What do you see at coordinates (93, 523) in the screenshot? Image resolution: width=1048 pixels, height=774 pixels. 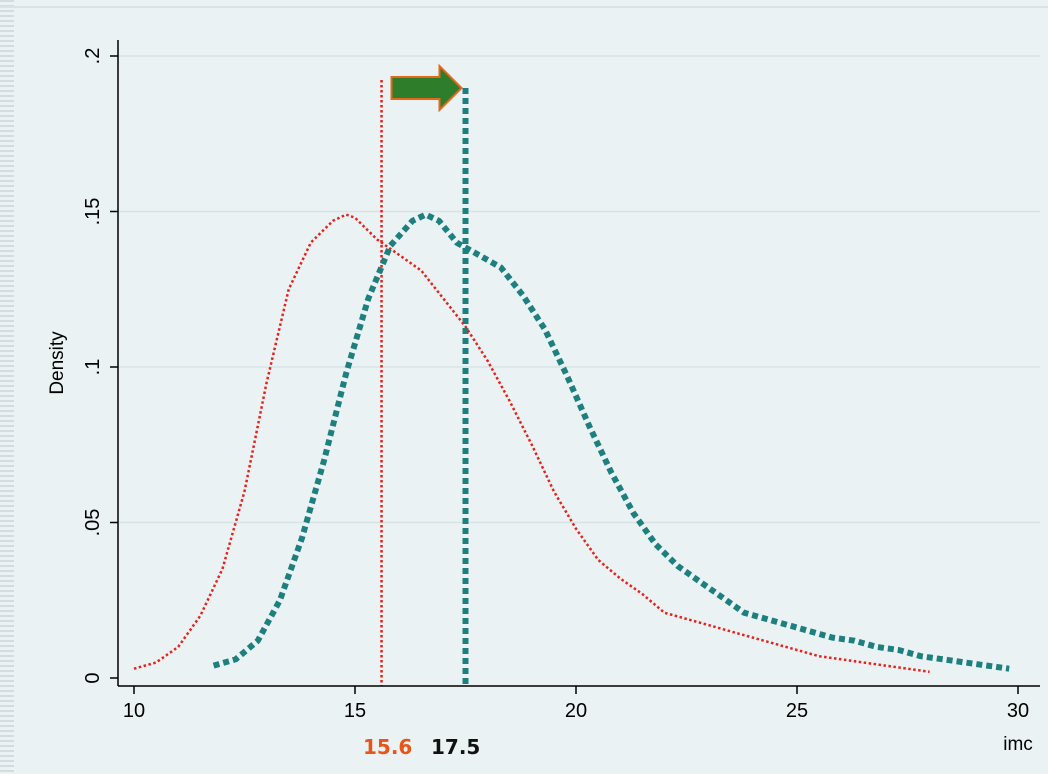 I see `y-tick-label-1: .05` at bounding box center [93, 523].